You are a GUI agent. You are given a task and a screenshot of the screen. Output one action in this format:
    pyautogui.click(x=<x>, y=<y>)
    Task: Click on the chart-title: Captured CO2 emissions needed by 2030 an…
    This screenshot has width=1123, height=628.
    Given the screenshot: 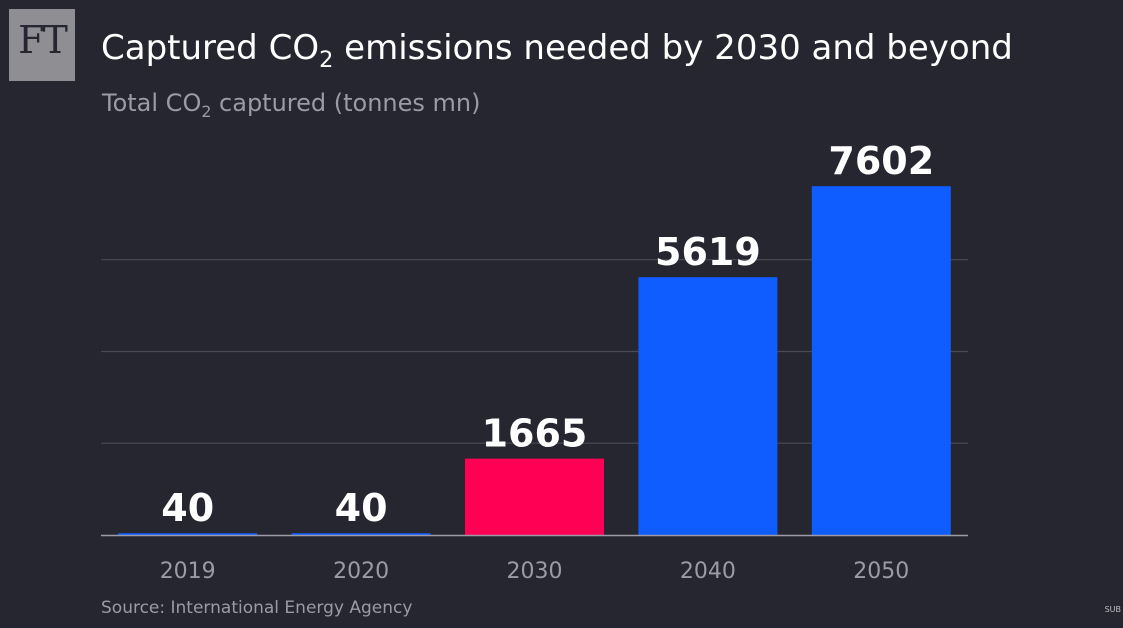 What is the action you would take?
    pyautogui.click(x=557, y=50)
    